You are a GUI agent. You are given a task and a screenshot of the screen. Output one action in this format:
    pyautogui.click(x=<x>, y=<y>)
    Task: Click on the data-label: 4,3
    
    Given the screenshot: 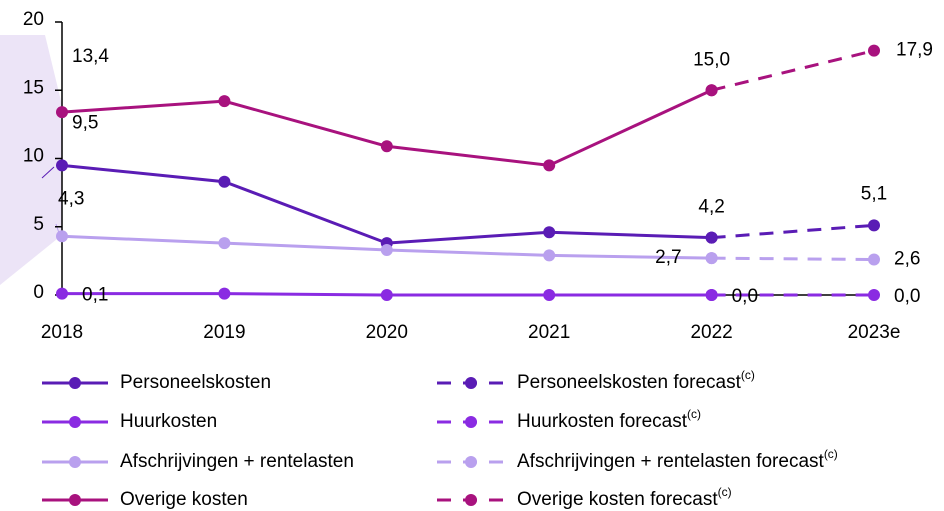 What is the action you would take?
    pyautogui.click(x=71, y=198)
    